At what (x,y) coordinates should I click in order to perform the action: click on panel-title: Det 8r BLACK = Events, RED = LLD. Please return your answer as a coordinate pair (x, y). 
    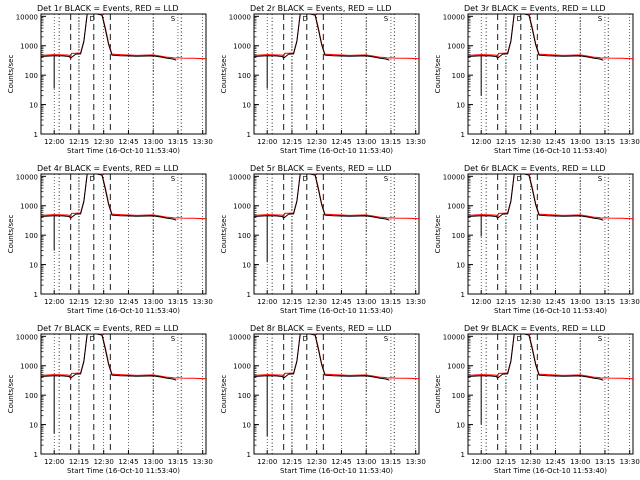
    Looking at the image, I should click on (321, 328).